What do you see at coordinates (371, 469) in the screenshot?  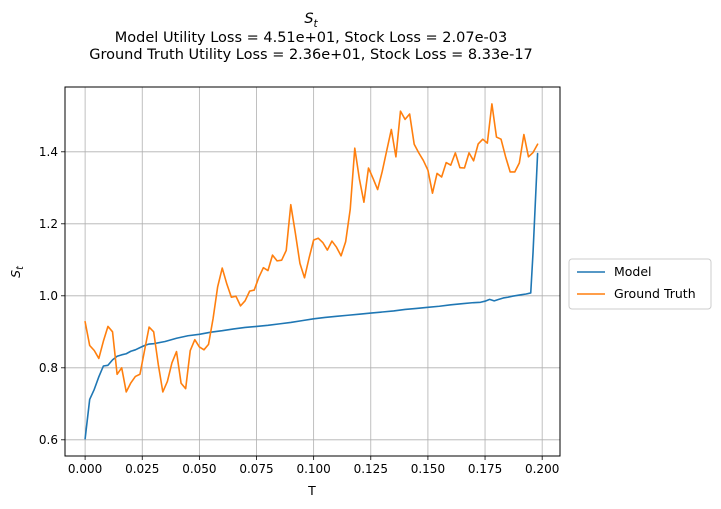 I see `x-tick-label: 0.125` at bounding box center [371, 469].